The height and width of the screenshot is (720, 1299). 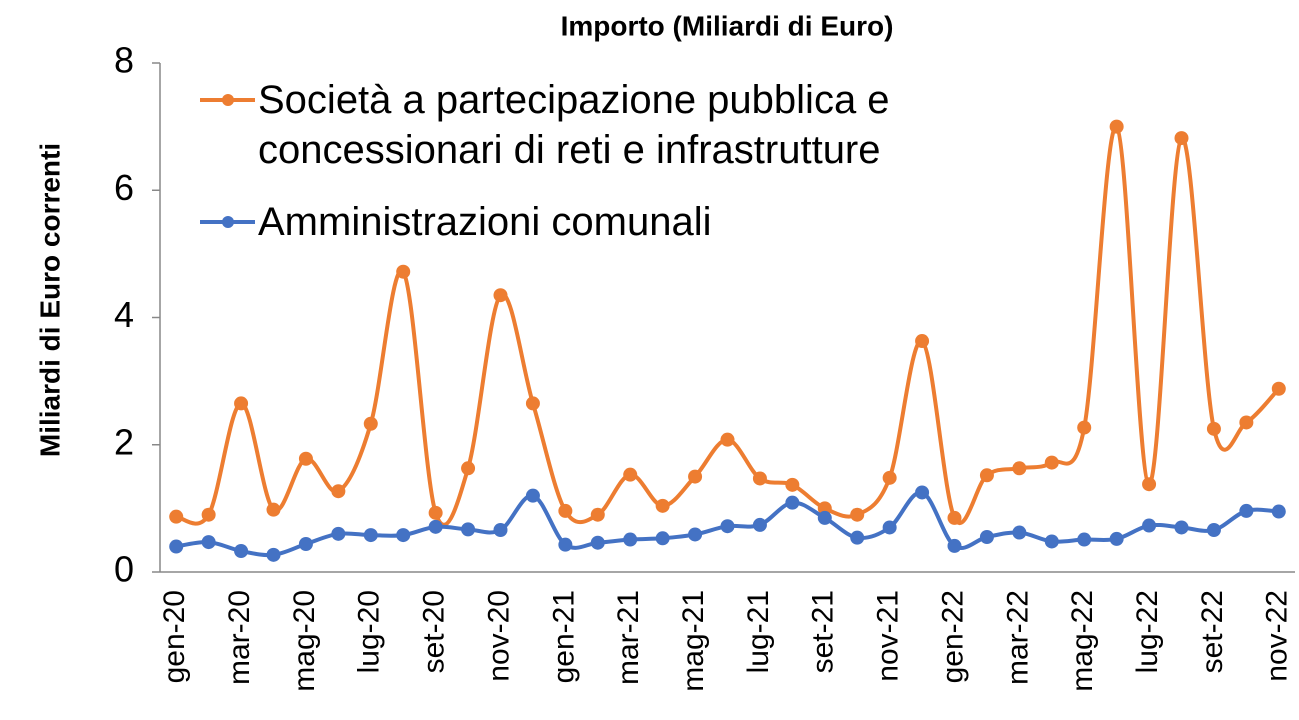 What do you see at coordinates (498, 636) in the screenshot?
I see `x-tick-label: nov-20` at bounding box center [498, 636].